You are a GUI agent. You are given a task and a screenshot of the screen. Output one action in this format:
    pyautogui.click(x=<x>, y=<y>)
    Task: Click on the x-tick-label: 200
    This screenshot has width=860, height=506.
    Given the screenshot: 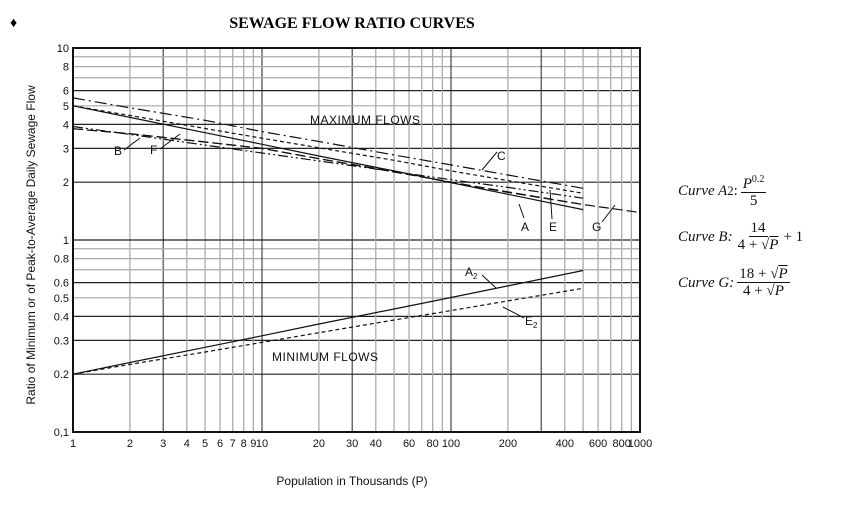 What is the action you would take?
    pyautogui.click(x=508, y=444)
    